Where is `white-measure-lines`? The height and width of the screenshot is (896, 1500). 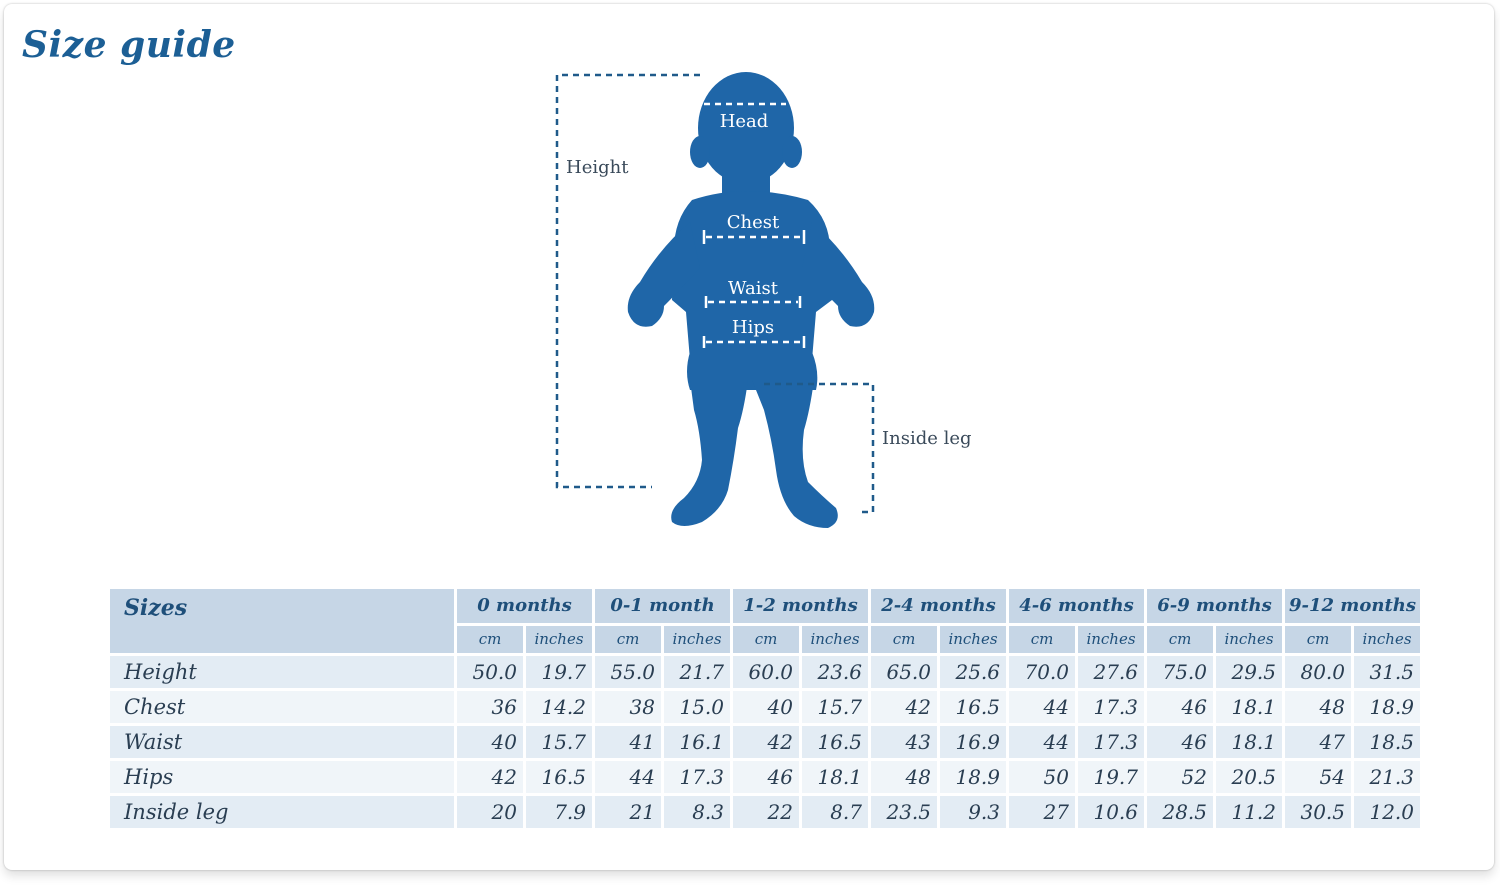 white-measure-lines is located at coordinates (753, 223).